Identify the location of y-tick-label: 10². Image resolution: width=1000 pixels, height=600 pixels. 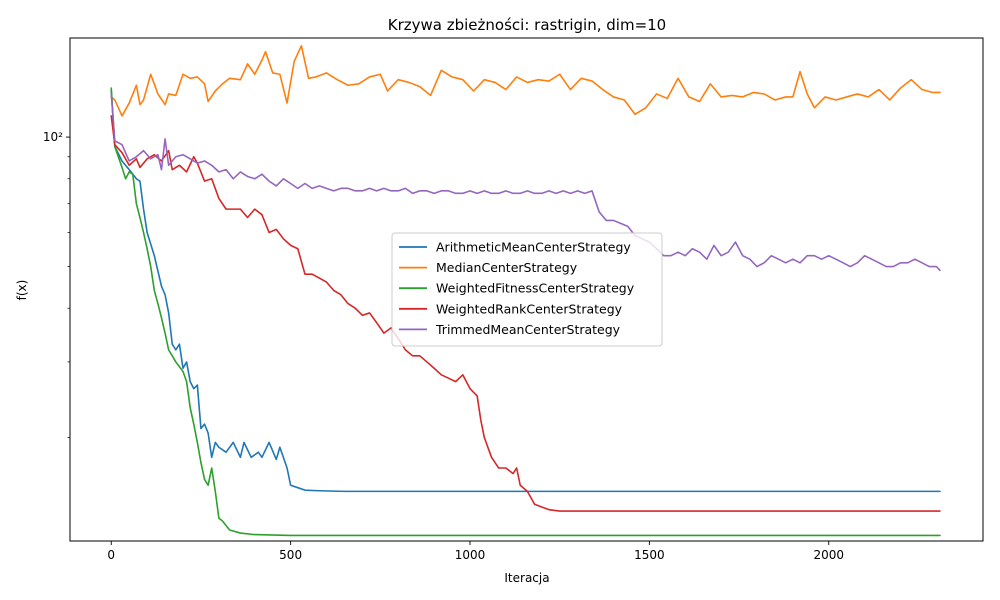
(53, 137).